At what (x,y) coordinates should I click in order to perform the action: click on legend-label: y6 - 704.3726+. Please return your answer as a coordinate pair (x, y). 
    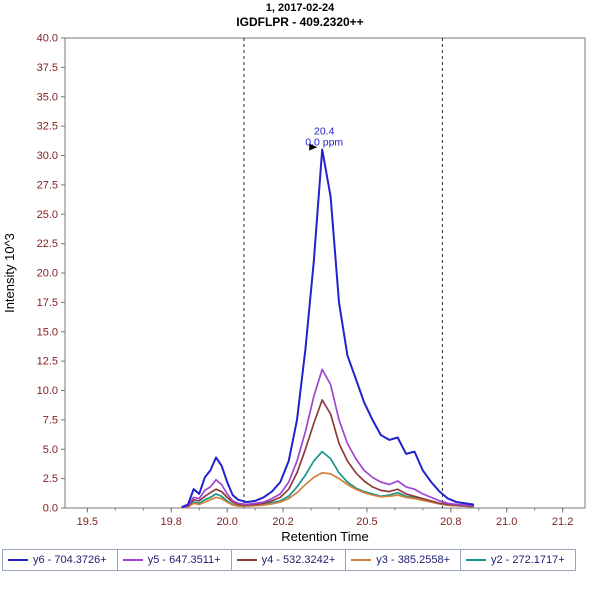
    Looking at the image, I should click on (70, 560).